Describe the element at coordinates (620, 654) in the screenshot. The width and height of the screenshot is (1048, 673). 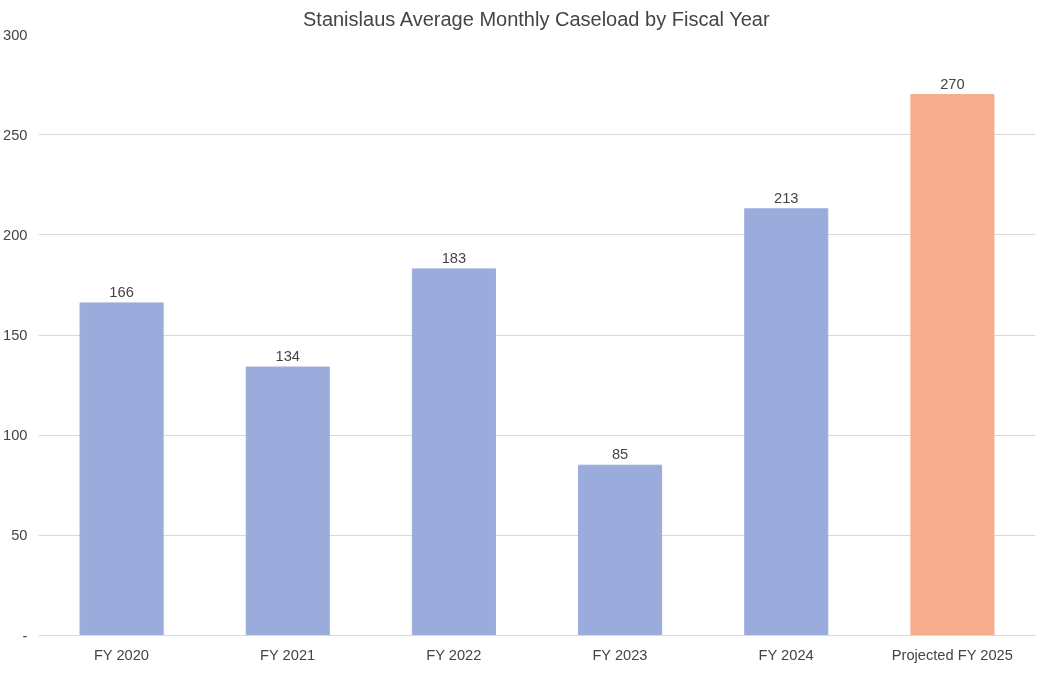
I see `x-tick-label: FY 2023` at that location.